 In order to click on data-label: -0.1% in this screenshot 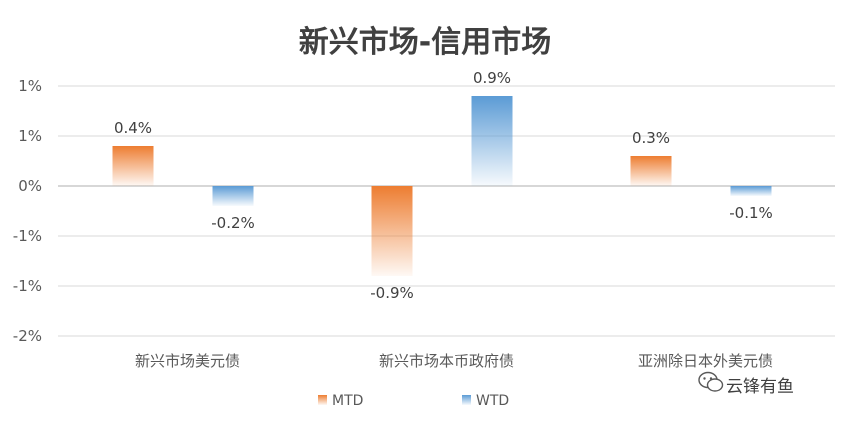, I will do `click(751, 213)`.